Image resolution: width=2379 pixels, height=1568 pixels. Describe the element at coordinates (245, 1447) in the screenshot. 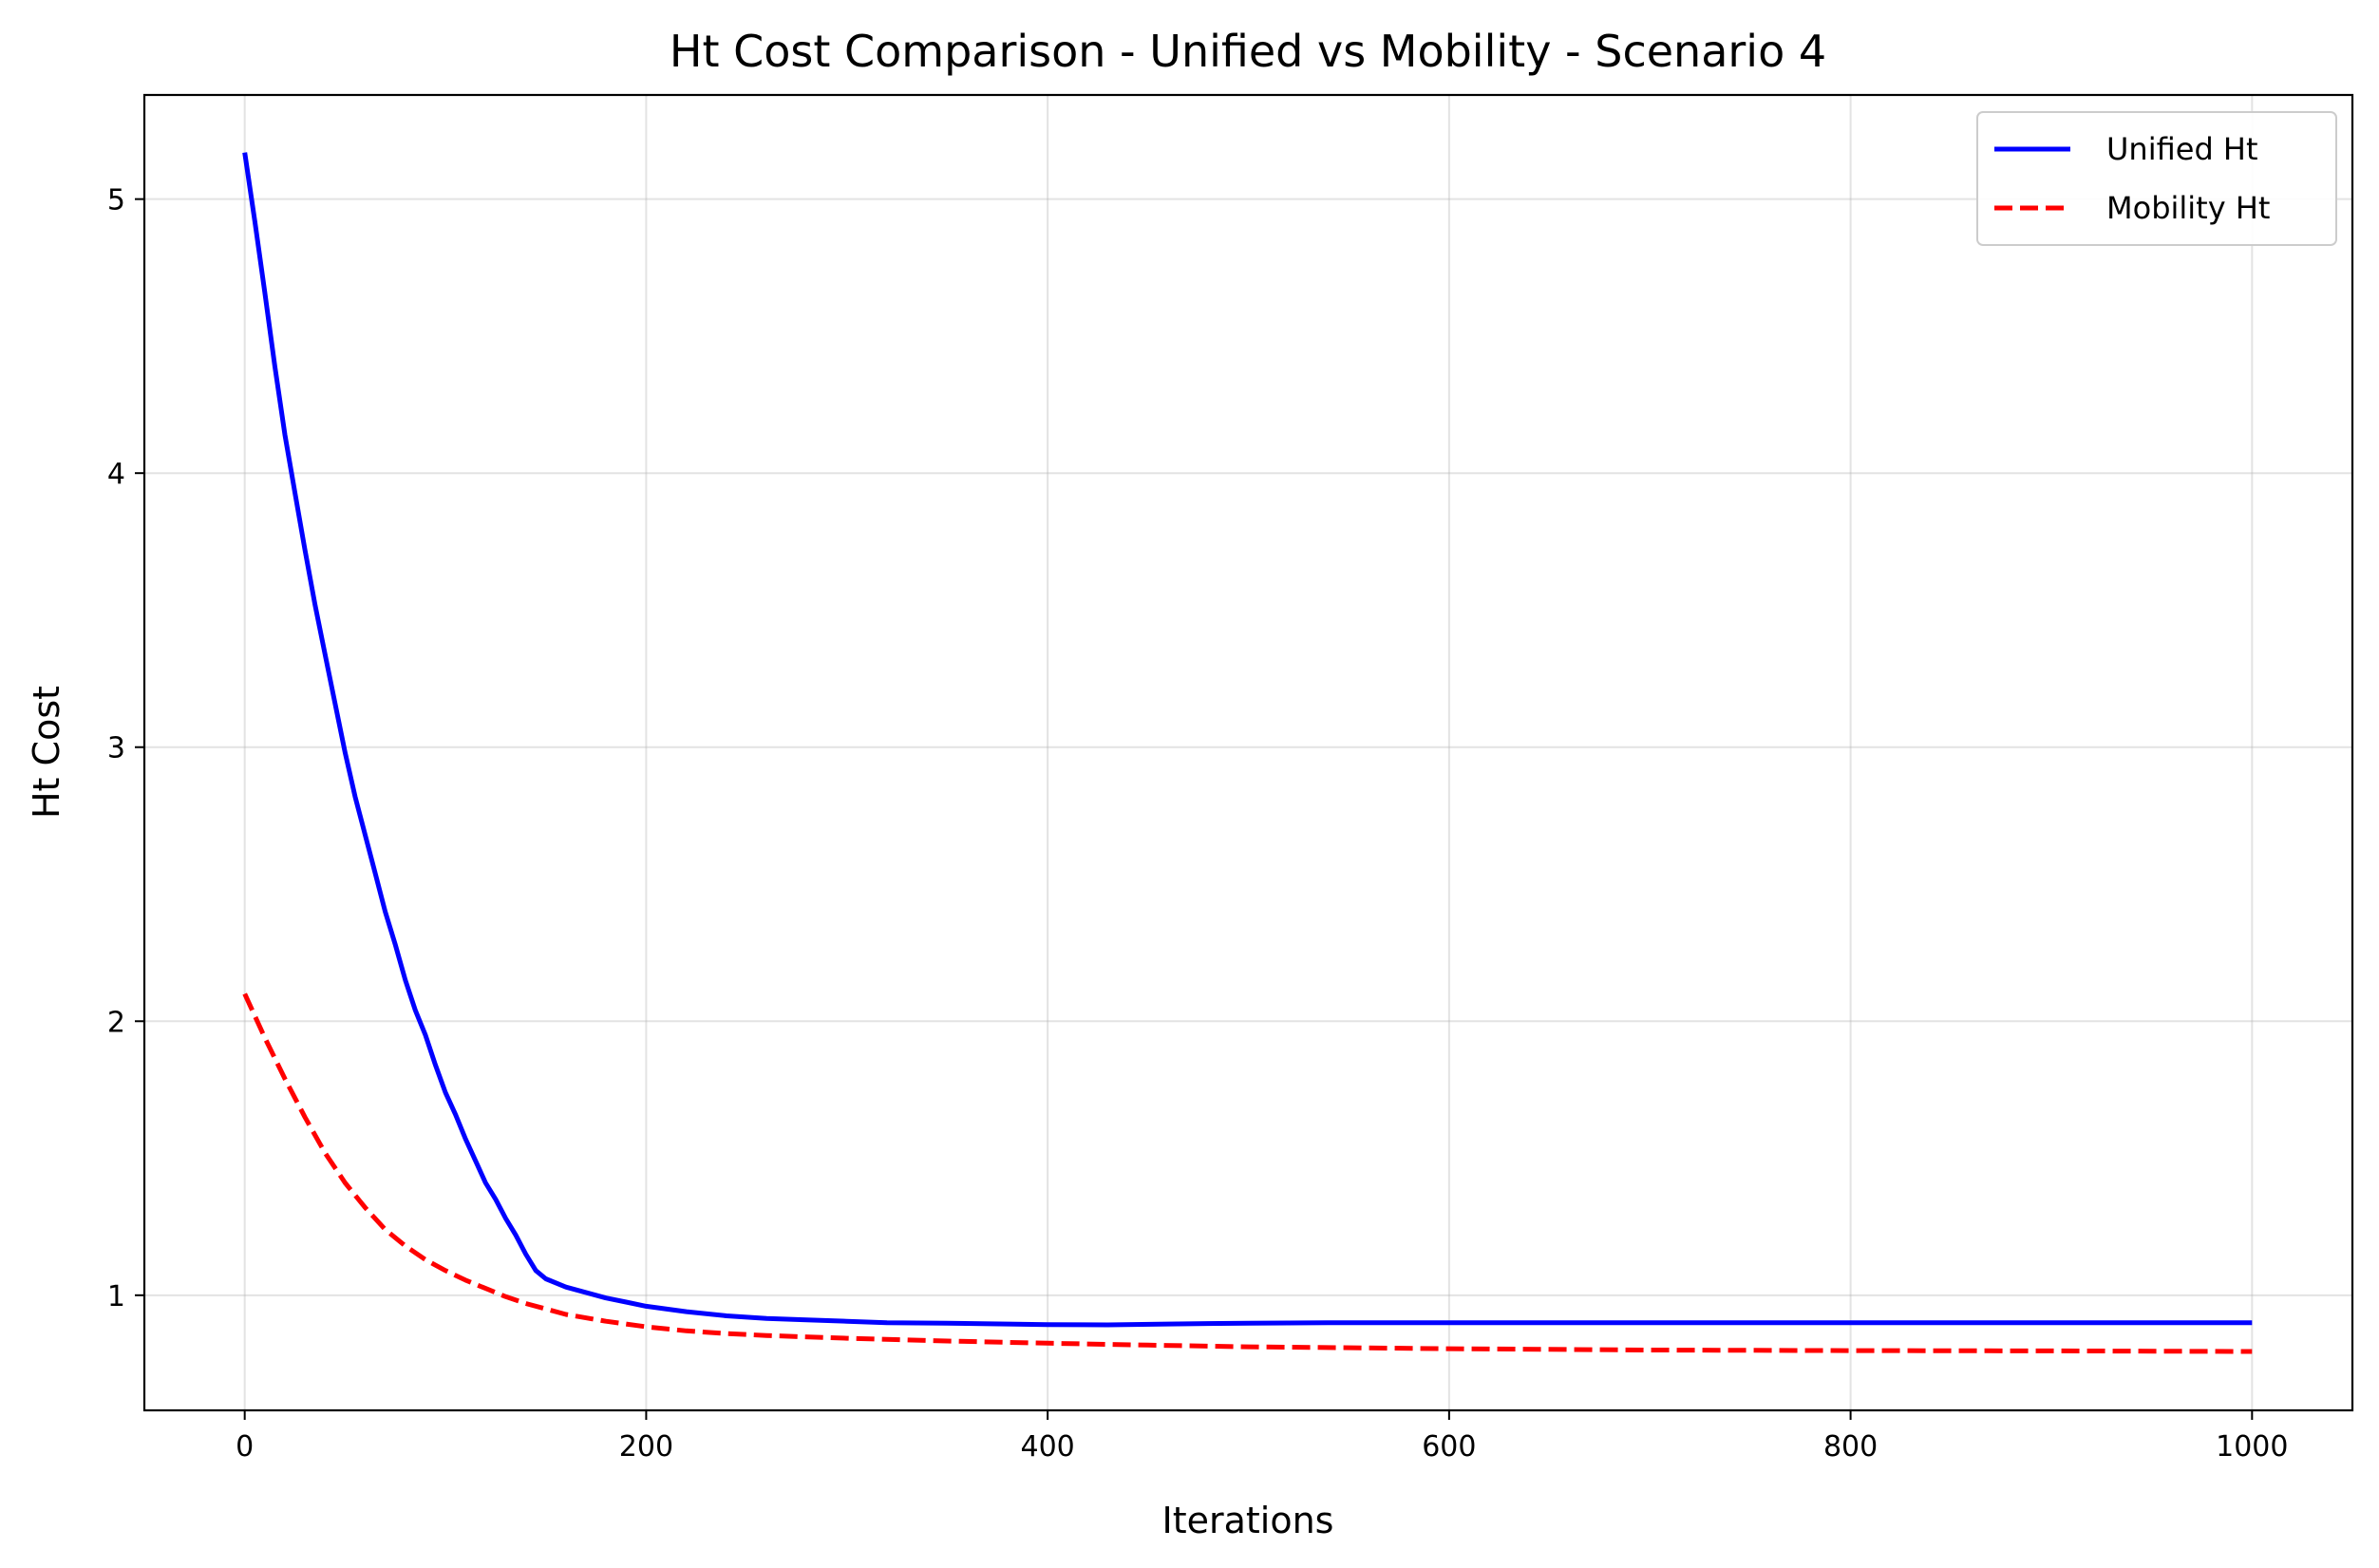

I see `x-tick-label: 0` at that location.